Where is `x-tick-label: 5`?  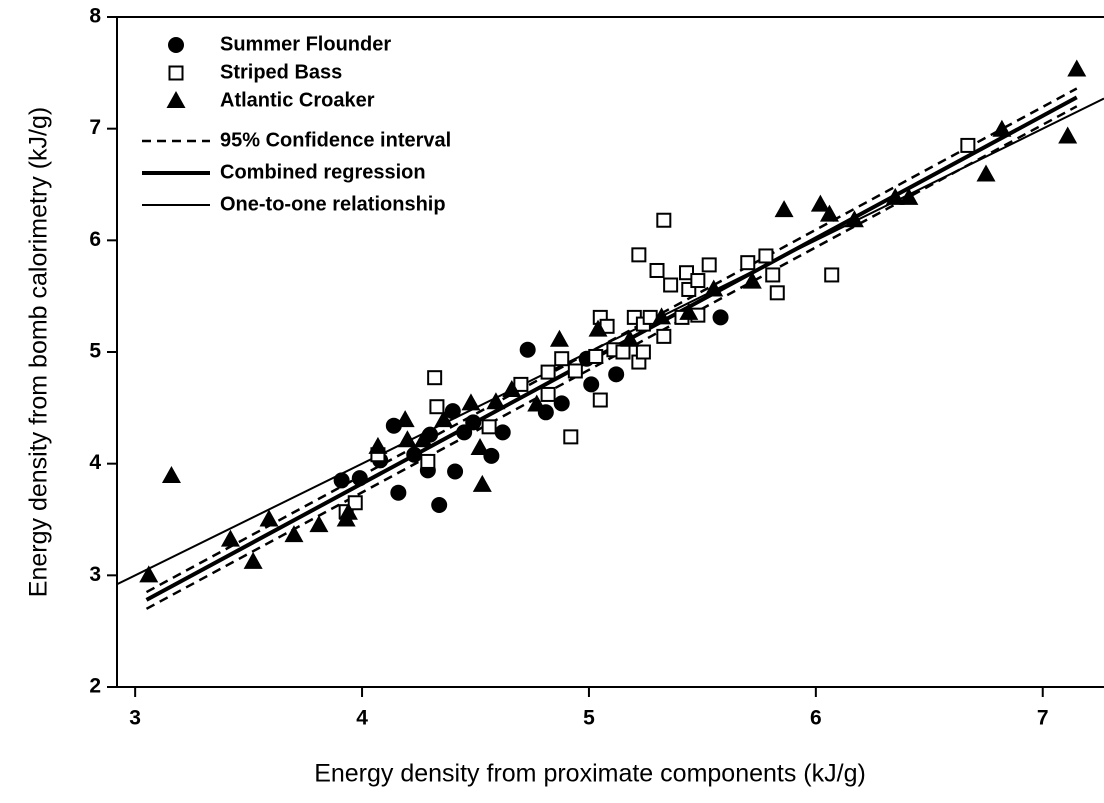 x-tick-label: 5 is located at coordinates (589, 718).